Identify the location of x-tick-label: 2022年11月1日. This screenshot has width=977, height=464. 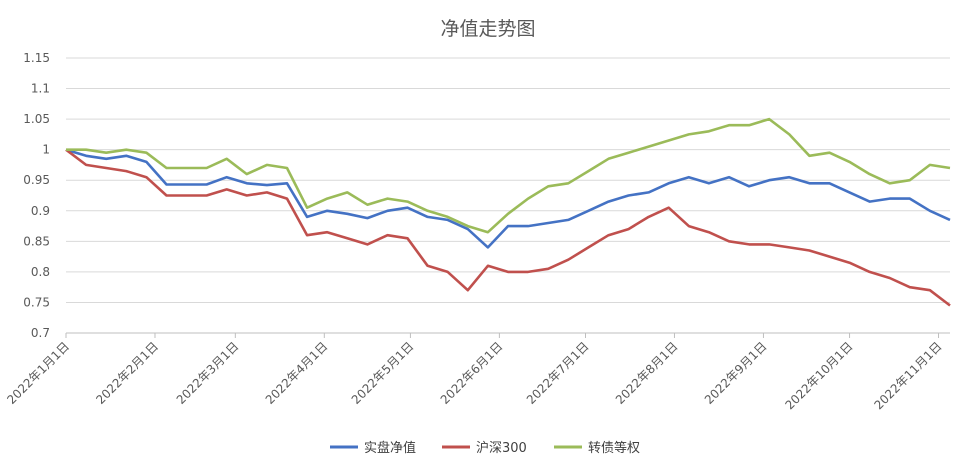
(907, 375).